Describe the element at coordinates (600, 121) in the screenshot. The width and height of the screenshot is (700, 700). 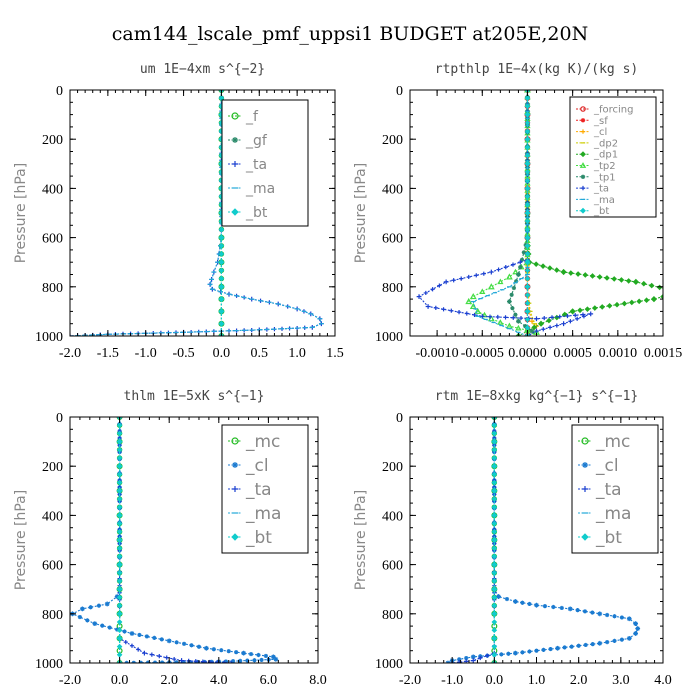
I see `legend-label: _sf` at that location.